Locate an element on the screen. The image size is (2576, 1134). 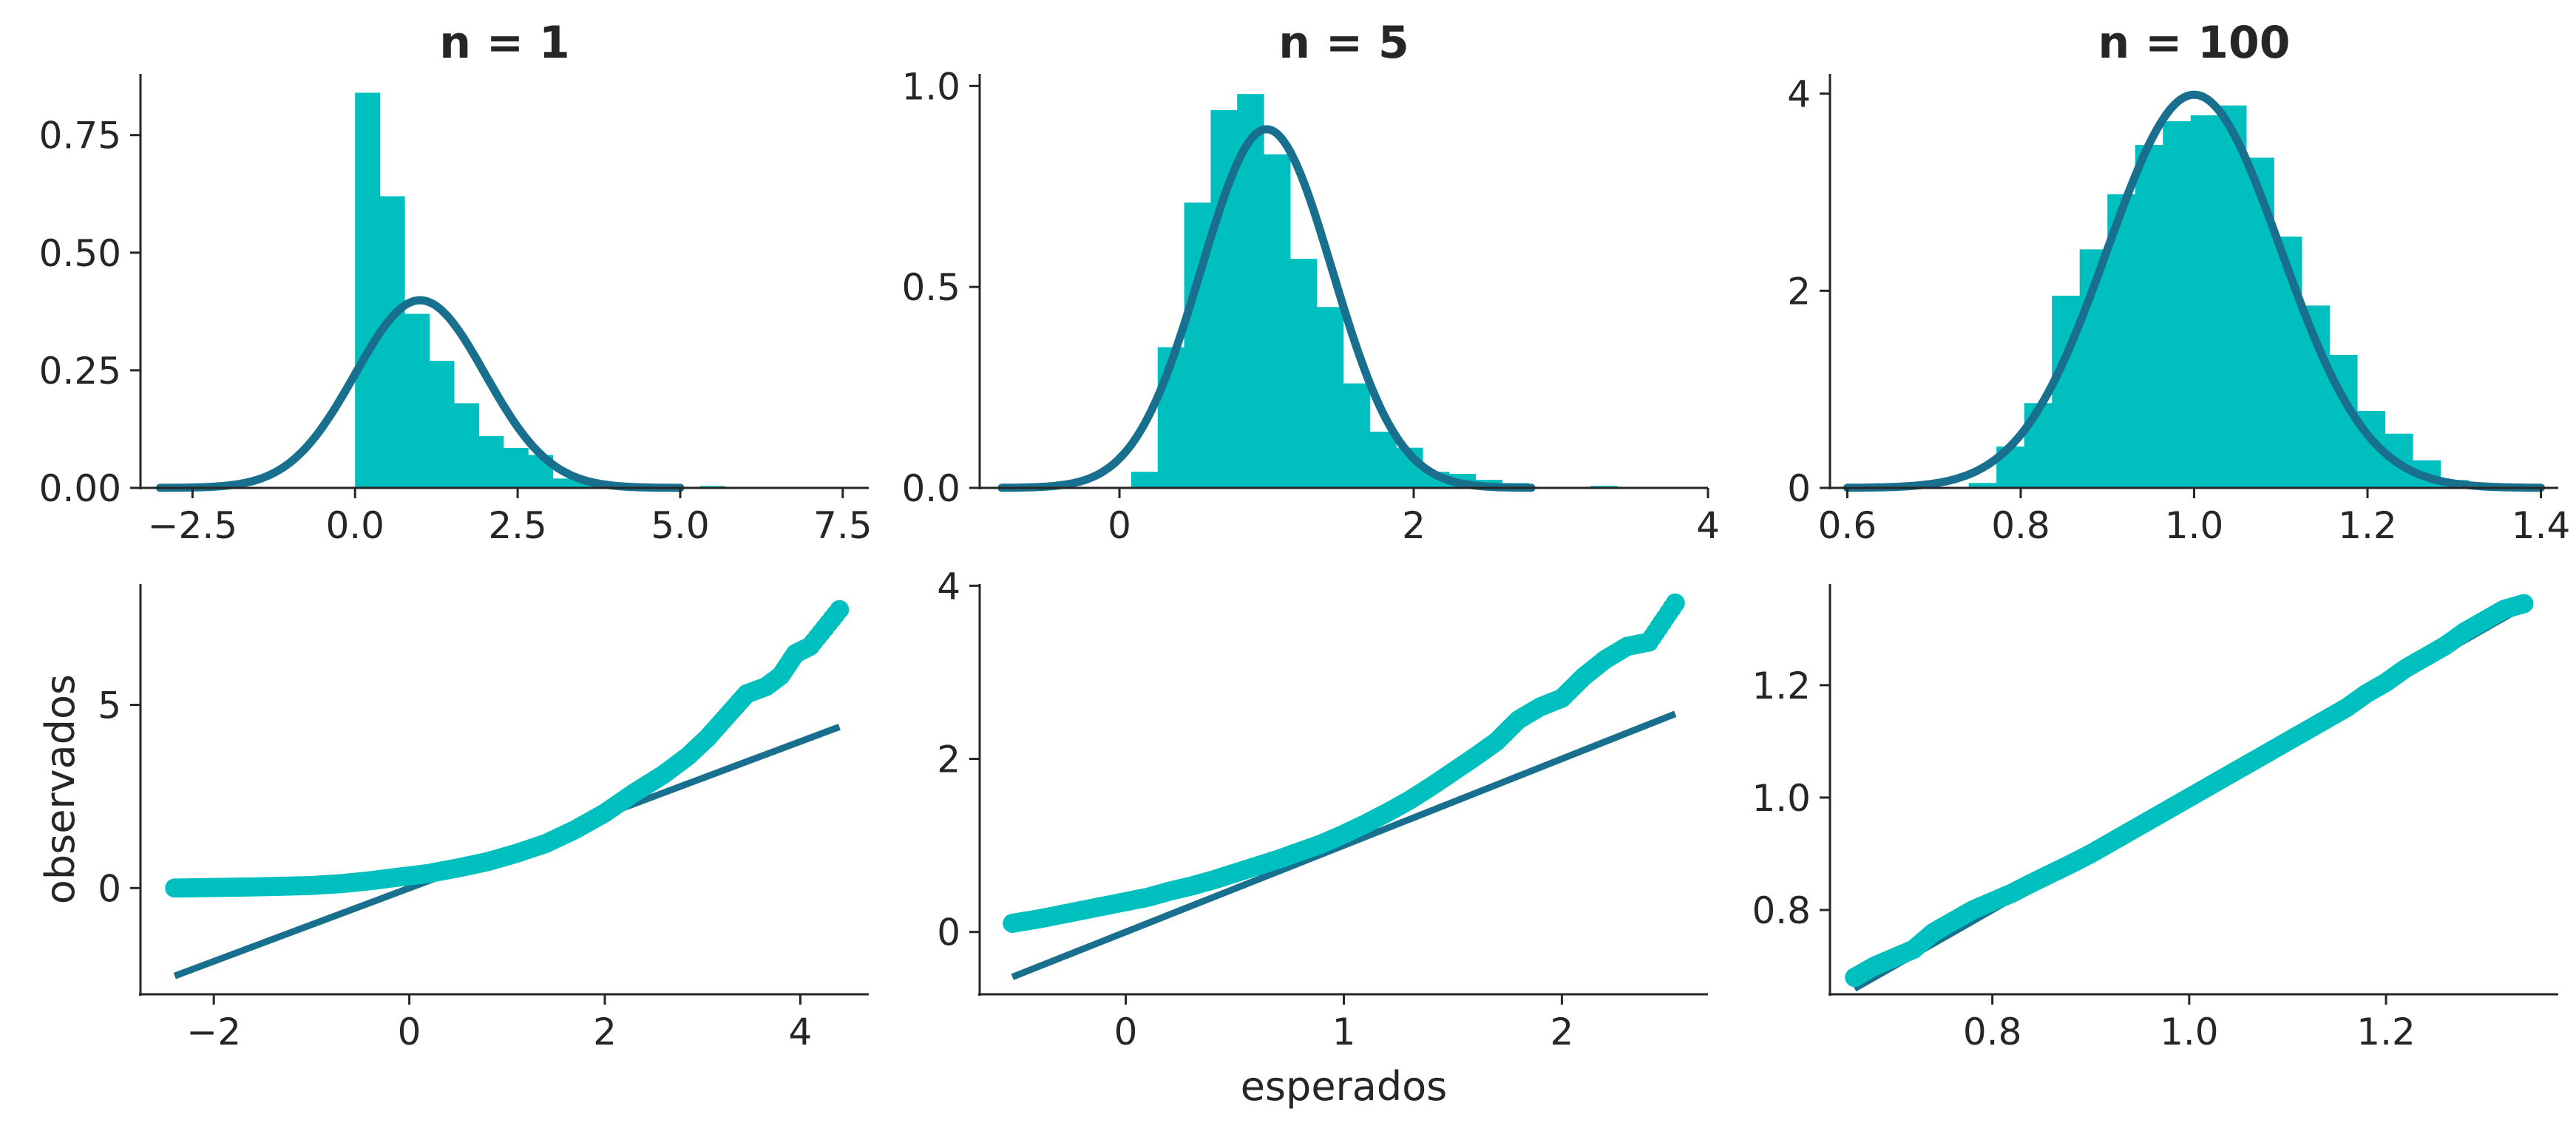
y-tick-label: 0.00 is located at coordinates (80, 488).